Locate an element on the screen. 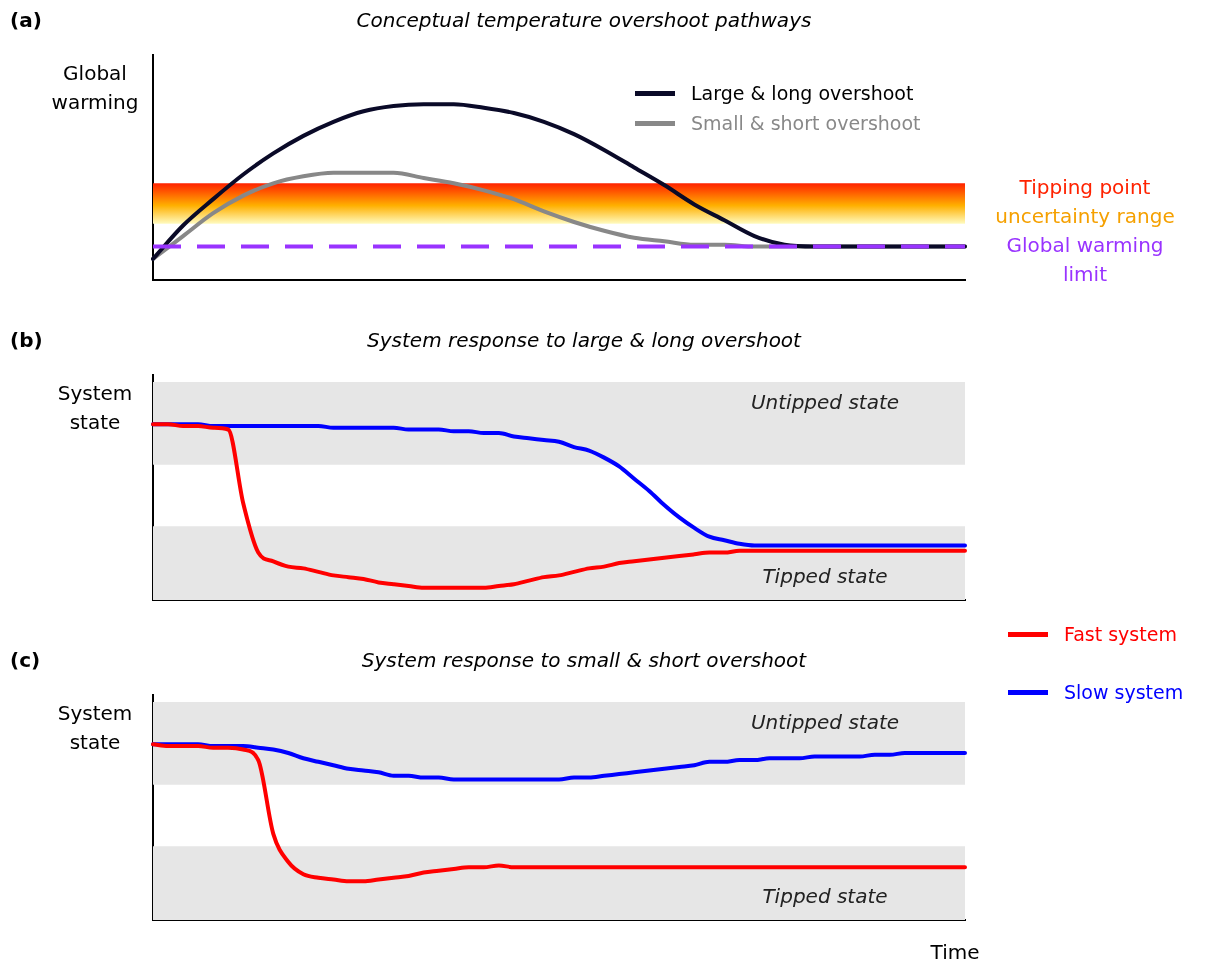 The width and height of the screenshot is (1227, 967). chart-title: System response to large & long overshoot is located at coordinates (585, 340).